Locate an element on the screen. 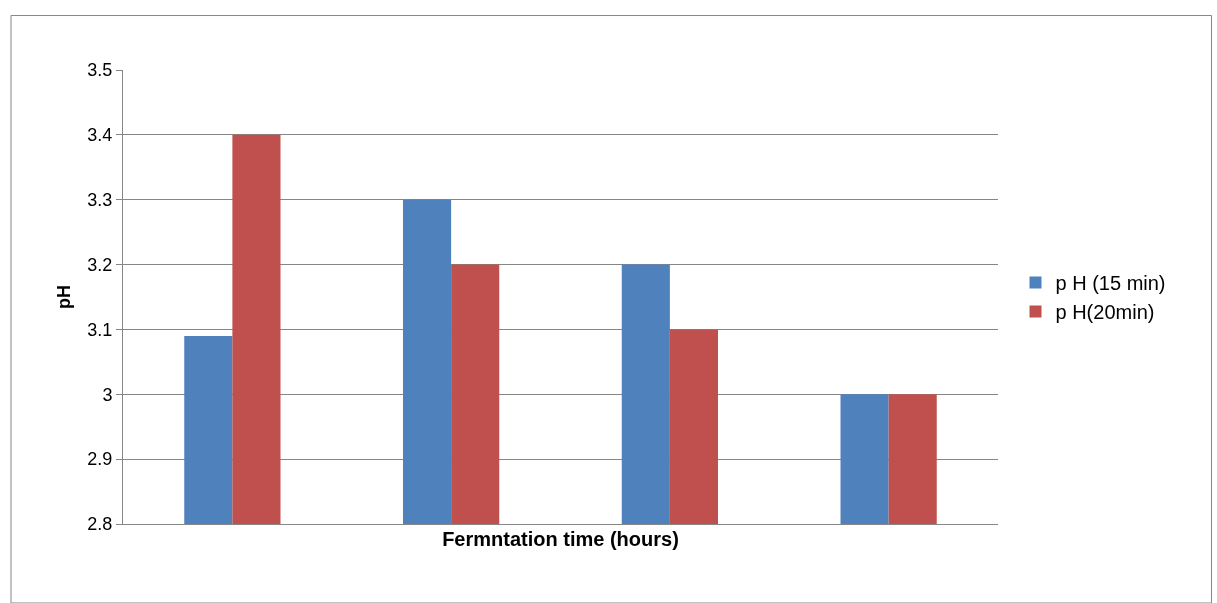  y-tick-label: 3 is located at coordinates (107, 394).